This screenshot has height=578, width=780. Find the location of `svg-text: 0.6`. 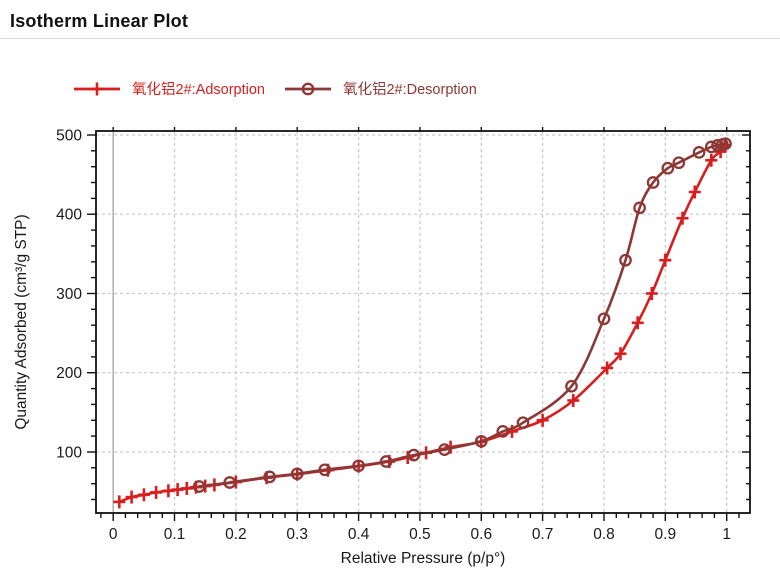

svg-text: 0.6 is located at coordinates (482, 534).